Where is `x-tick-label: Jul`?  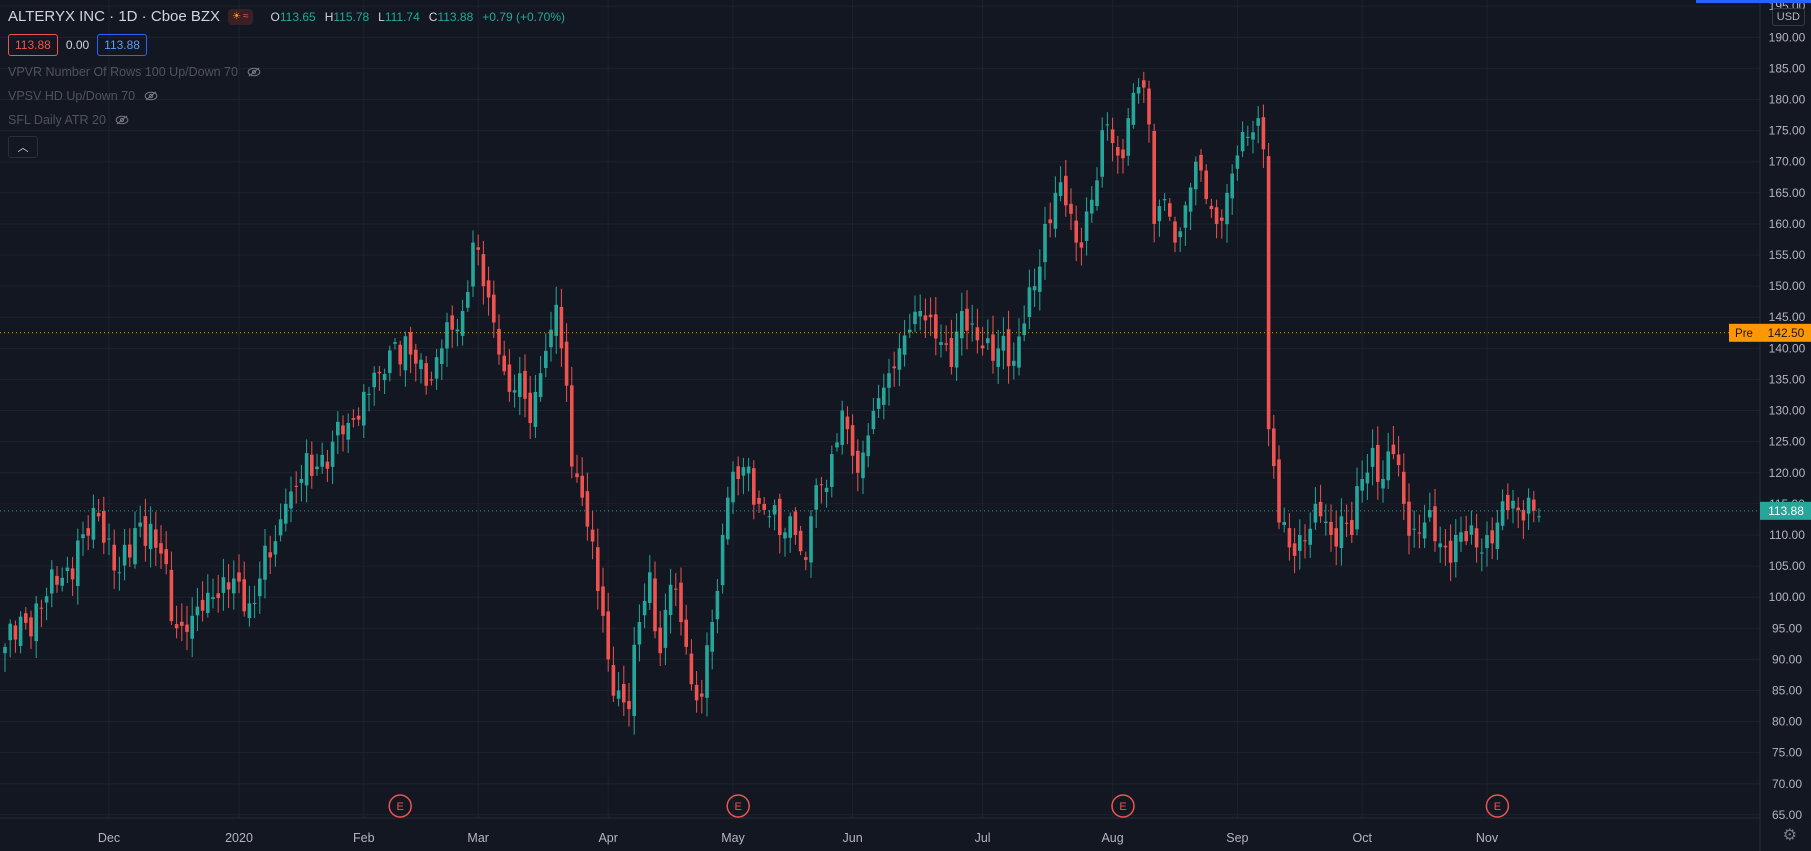
x-tick-label: Jul is located at coordinates (983, 838).